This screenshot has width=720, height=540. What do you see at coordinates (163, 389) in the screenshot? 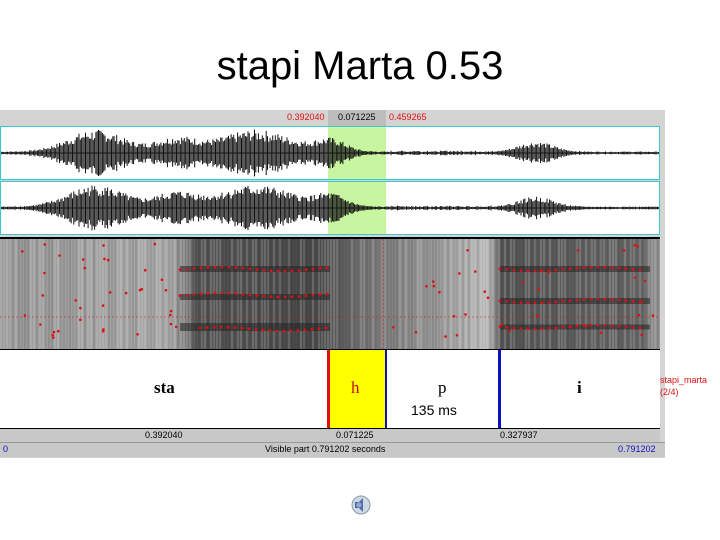
I see `segment-sta: sta` at bounding box center [163, 389].